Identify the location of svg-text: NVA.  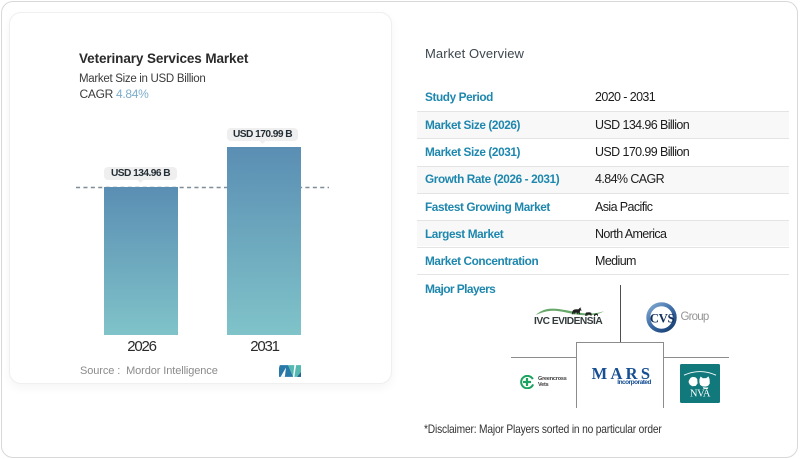
(700, 394).